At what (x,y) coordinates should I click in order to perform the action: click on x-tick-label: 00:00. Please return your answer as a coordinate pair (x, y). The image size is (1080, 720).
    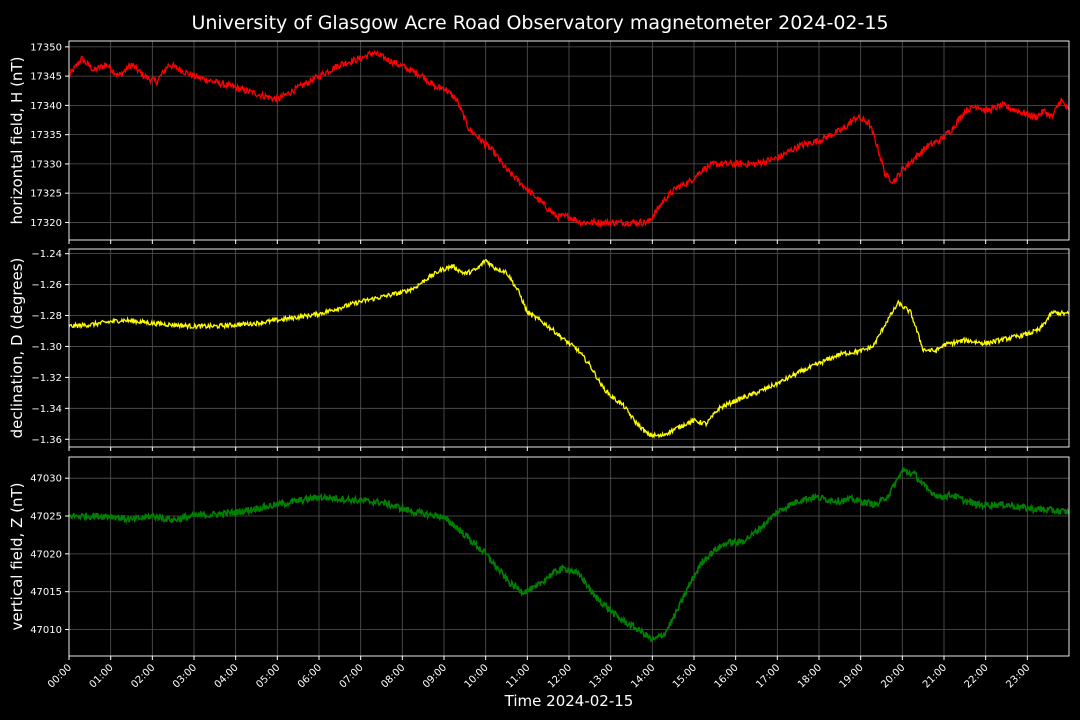
    Looking at the image, I should click on (60, 676).